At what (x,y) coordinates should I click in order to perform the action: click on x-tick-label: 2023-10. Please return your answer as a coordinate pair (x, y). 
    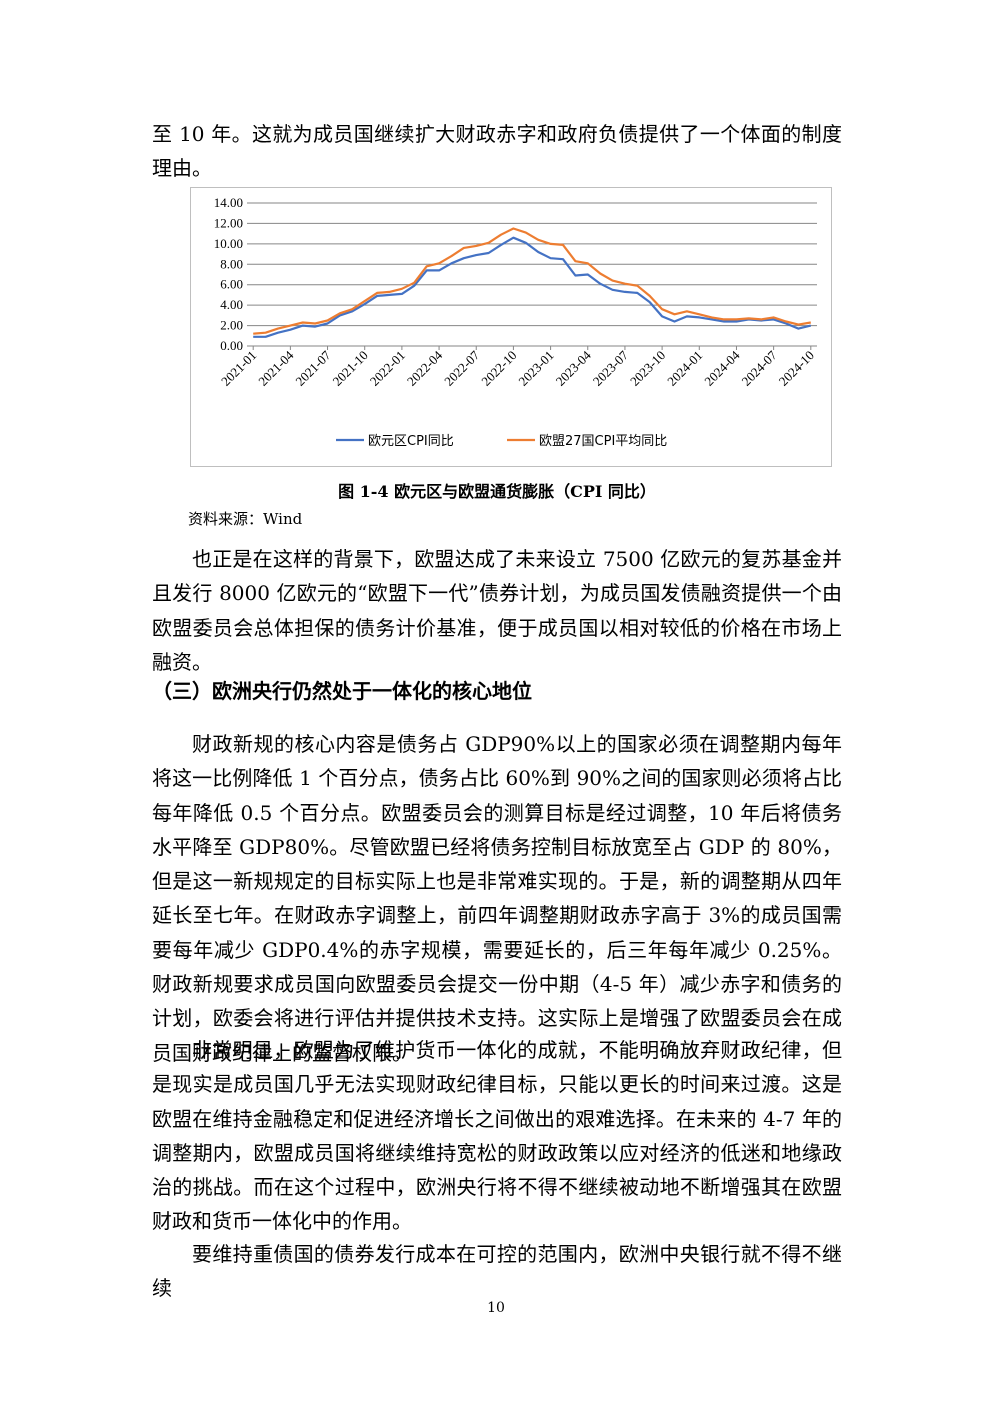
    Looking at the image, I should click on (647, 368).